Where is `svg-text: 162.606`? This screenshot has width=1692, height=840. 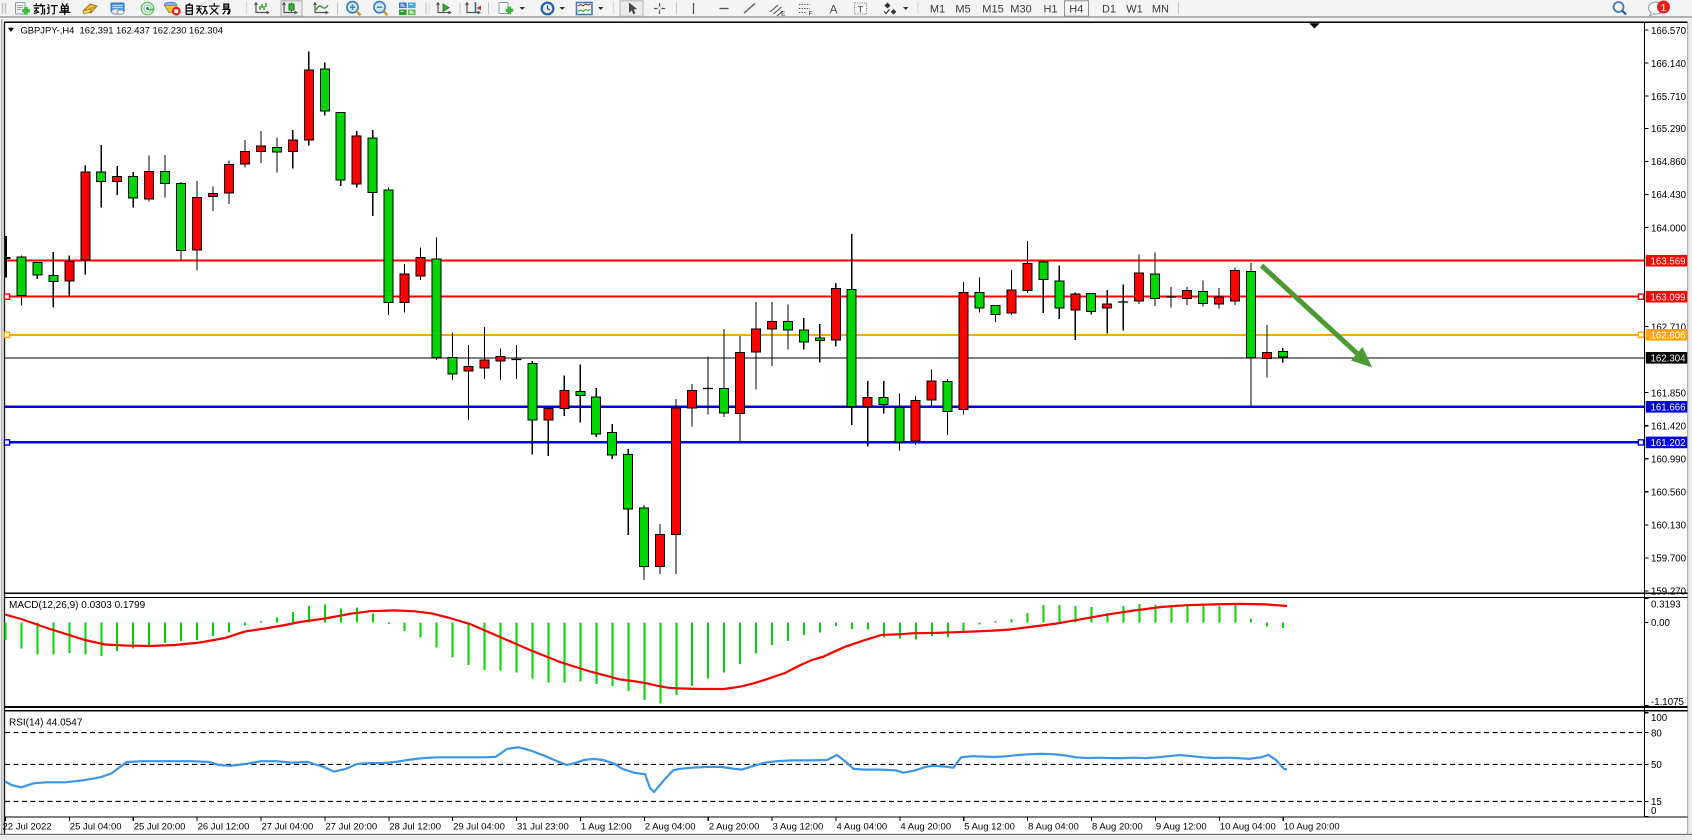 svg-text: 162.606 is located at coordinates (1668, 336).